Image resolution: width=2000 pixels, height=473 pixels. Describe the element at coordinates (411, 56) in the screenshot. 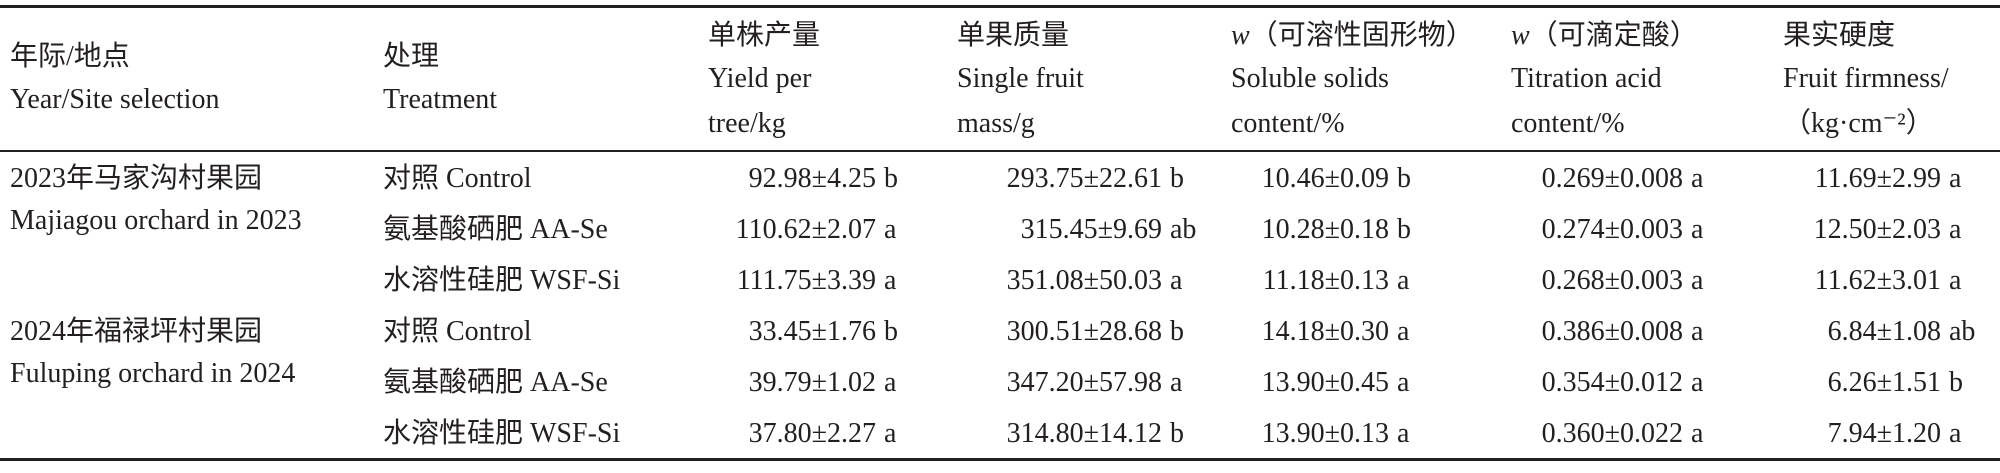

I see `header-text: 处理` at that location.